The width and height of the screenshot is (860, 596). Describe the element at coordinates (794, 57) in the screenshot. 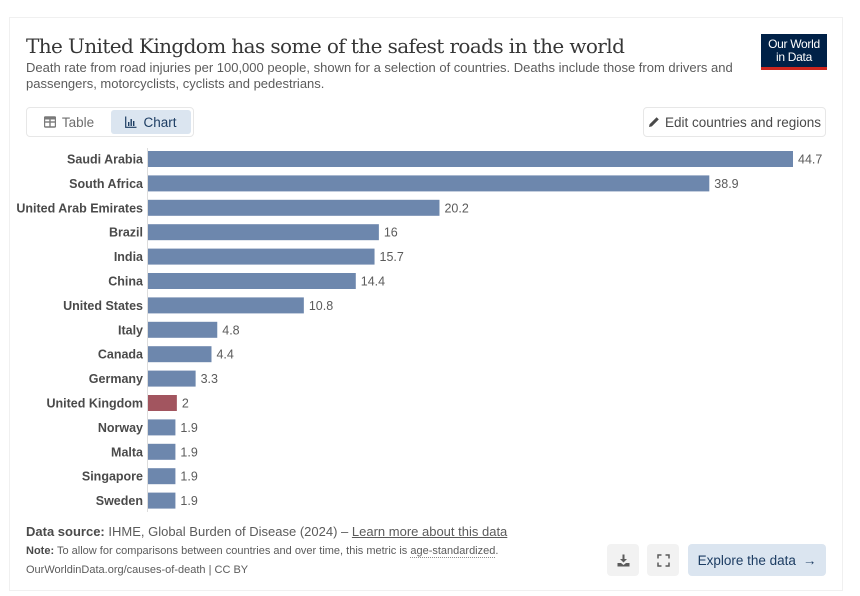

I see `logo-line-2: in Data` at that location.